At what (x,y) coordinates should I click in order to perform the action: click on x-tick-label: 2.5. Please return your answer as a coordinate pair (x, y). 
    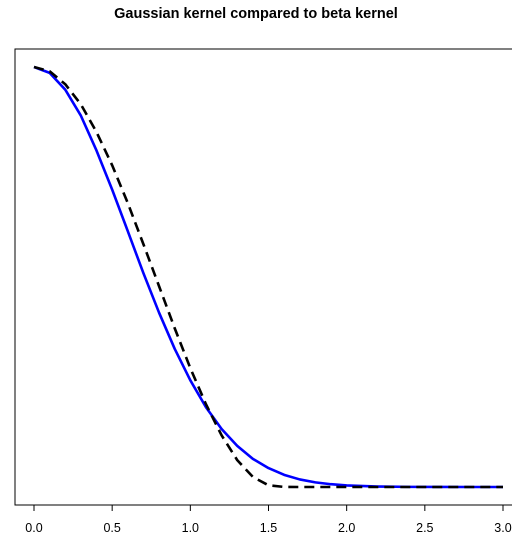
    Looking at the image, I should click on (424, 528).